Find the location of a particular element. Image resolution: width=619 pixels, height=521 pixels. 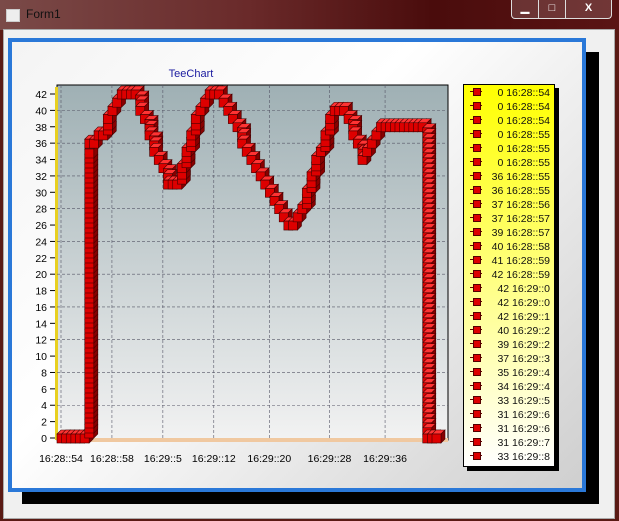

y-tick-label: 4 is located at coordinates (44, 406).